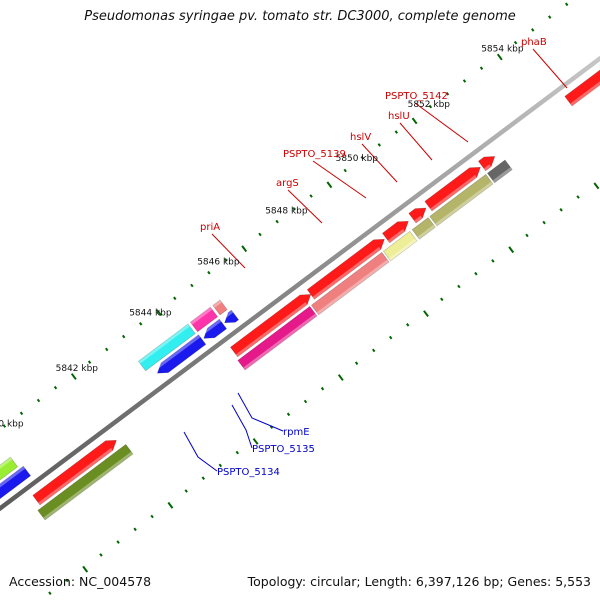 The image size is (600, 600). Describe the element at coordinates (357, 159) in the screenshot. I see `scale-label: 5850 kbp` at that location.